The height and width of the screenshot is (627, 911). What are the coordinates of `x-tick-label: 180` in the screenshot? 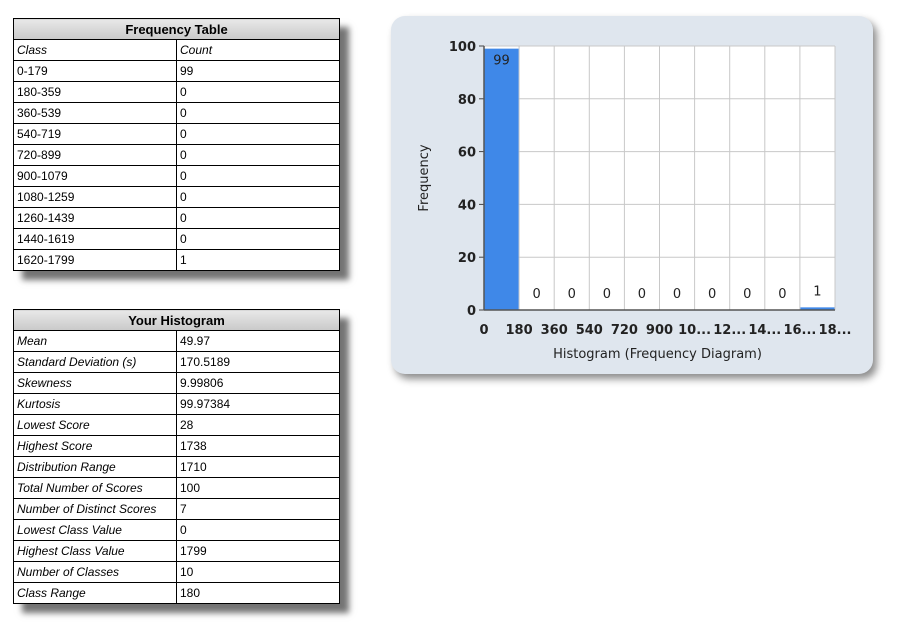 It's located at (519, 330).